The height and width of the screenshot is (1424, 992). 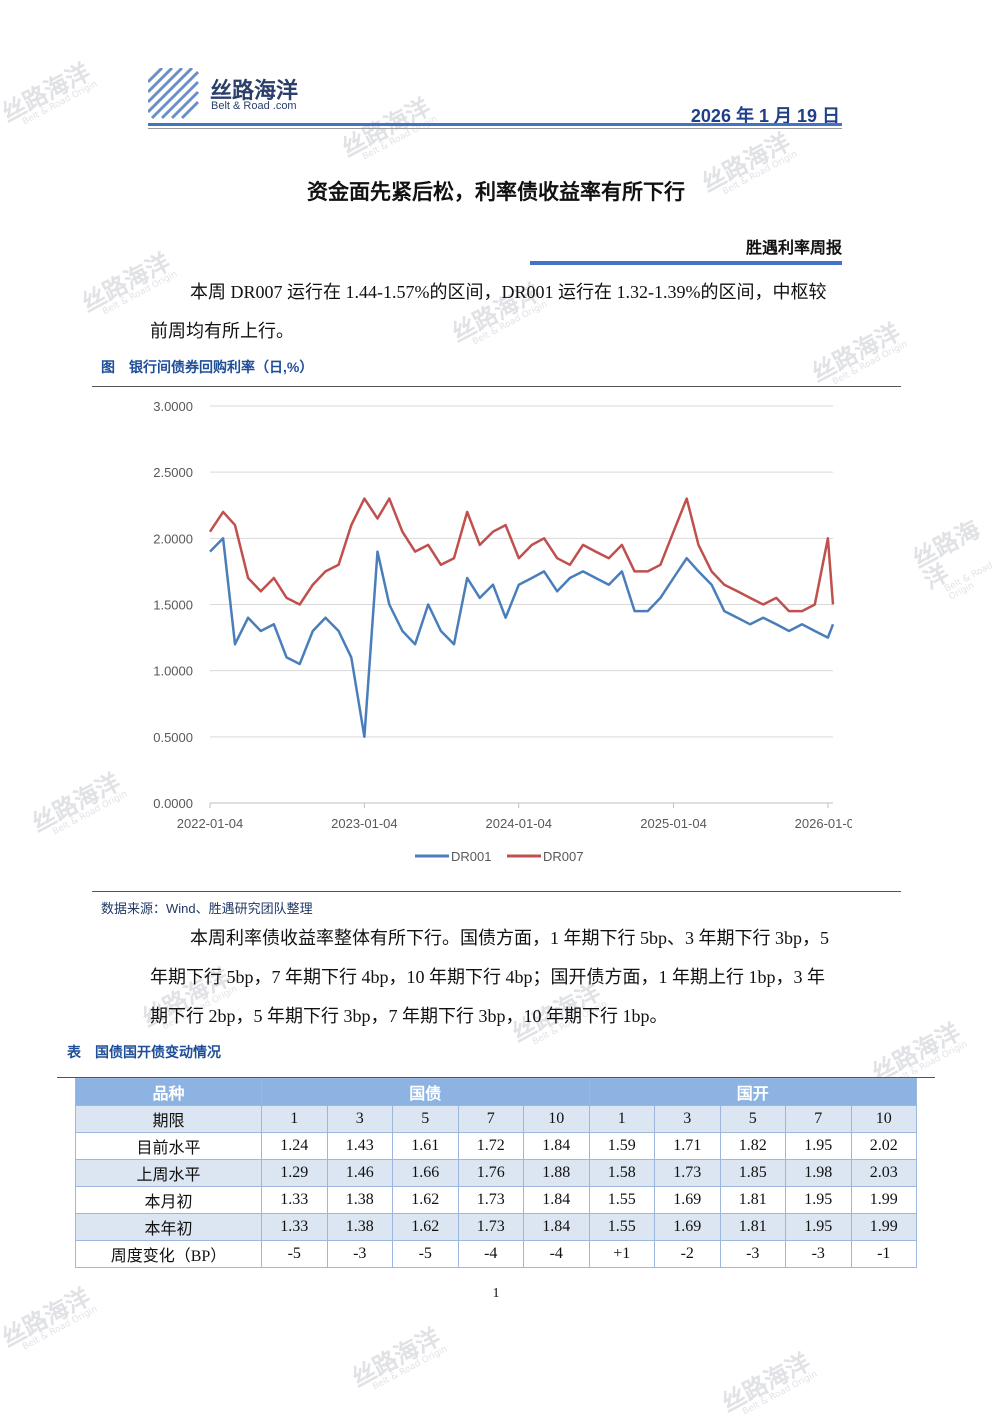 I want to click on table-cell: 1.61, so click(x=425, y=1146).